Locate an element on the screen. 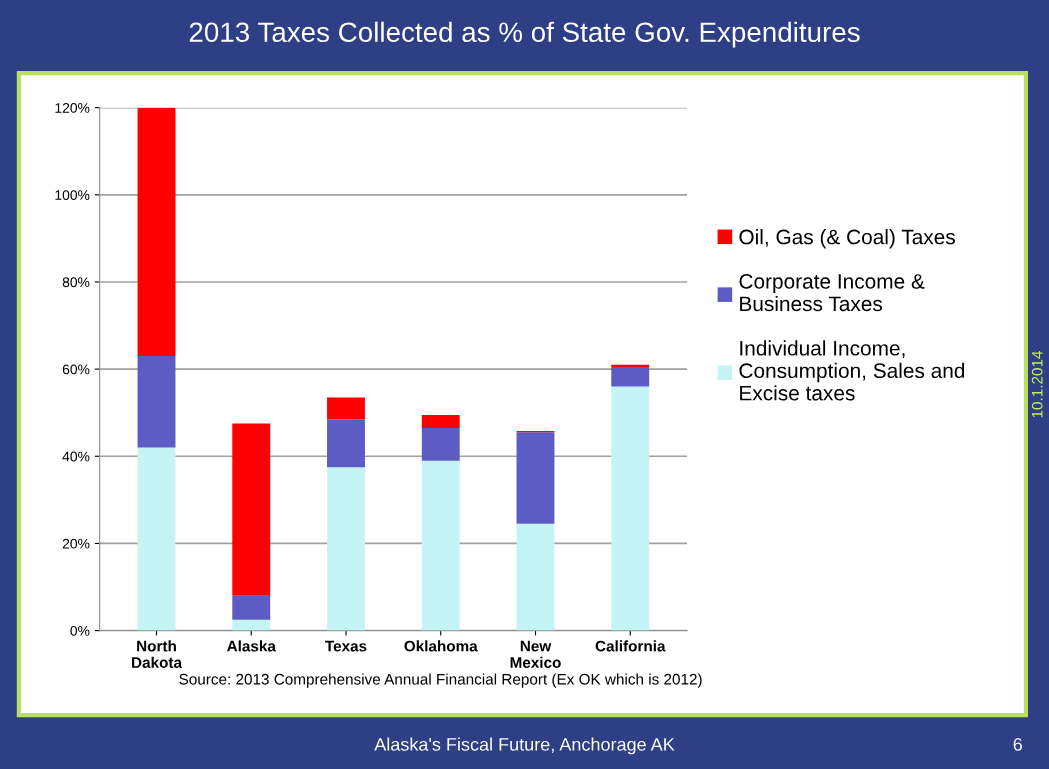 This screenshot has width=1049, height=769. source-note: Source: 2013 Comprehensive Annual Financial Report (Ex OK which is 2012) is located at coordinates (440, 680).